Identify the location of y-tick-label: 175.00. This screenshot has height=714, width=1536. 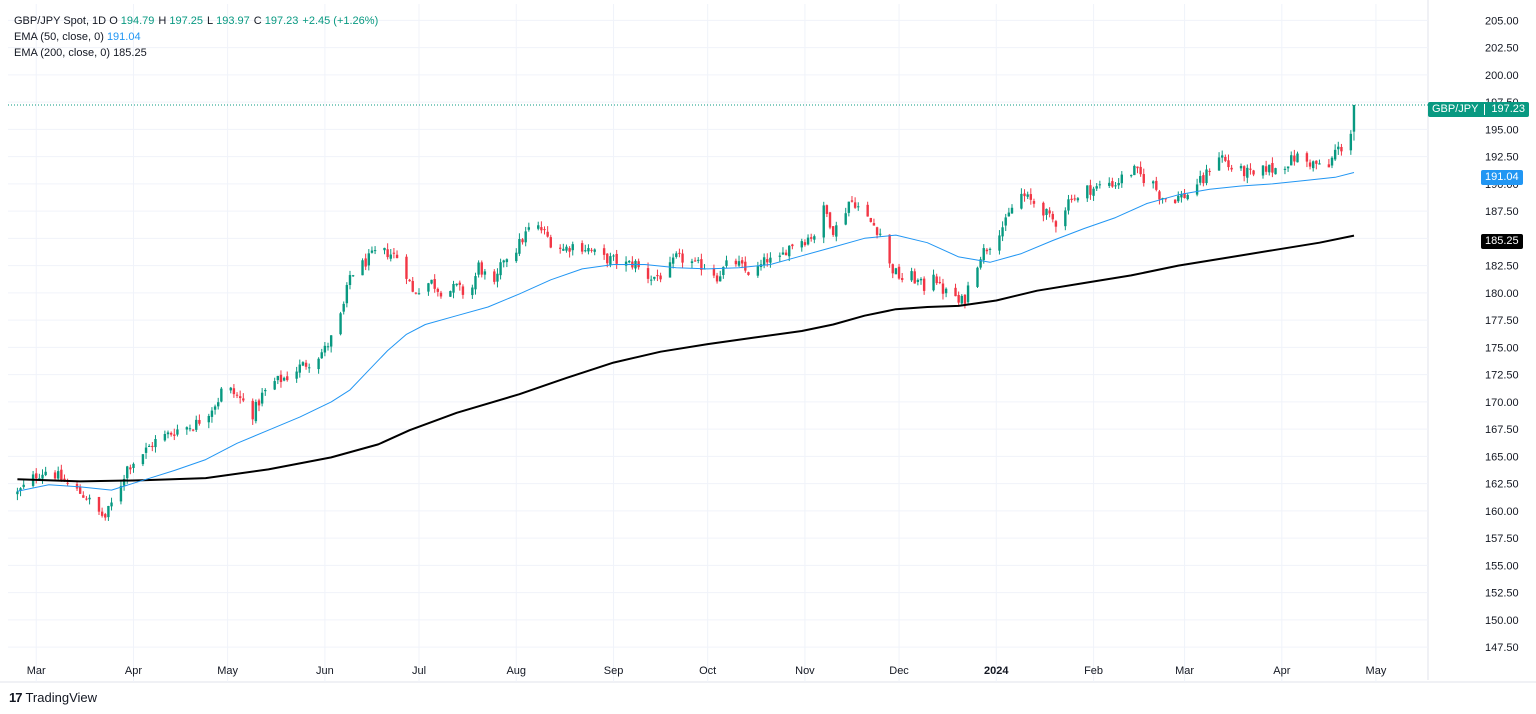
(1502, 348).